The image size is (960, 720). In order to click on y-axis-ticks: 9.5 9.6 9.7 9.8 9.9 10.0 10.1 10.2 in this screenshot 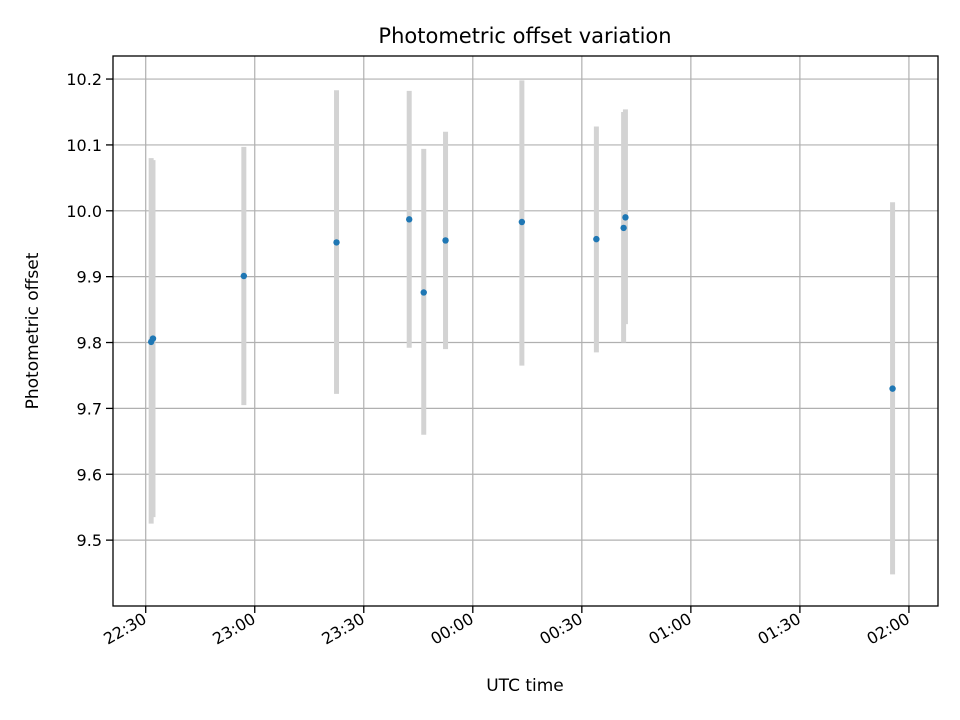, I will do `click(89, 310)`.